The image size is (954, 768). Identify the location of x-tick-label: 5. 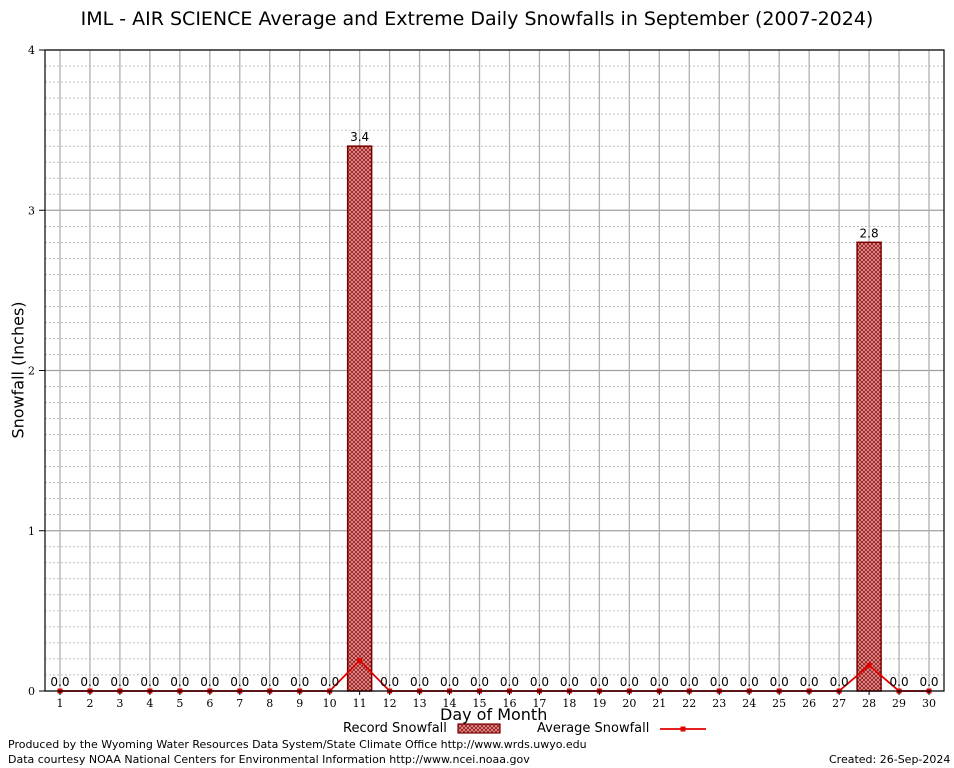
(179, 703).